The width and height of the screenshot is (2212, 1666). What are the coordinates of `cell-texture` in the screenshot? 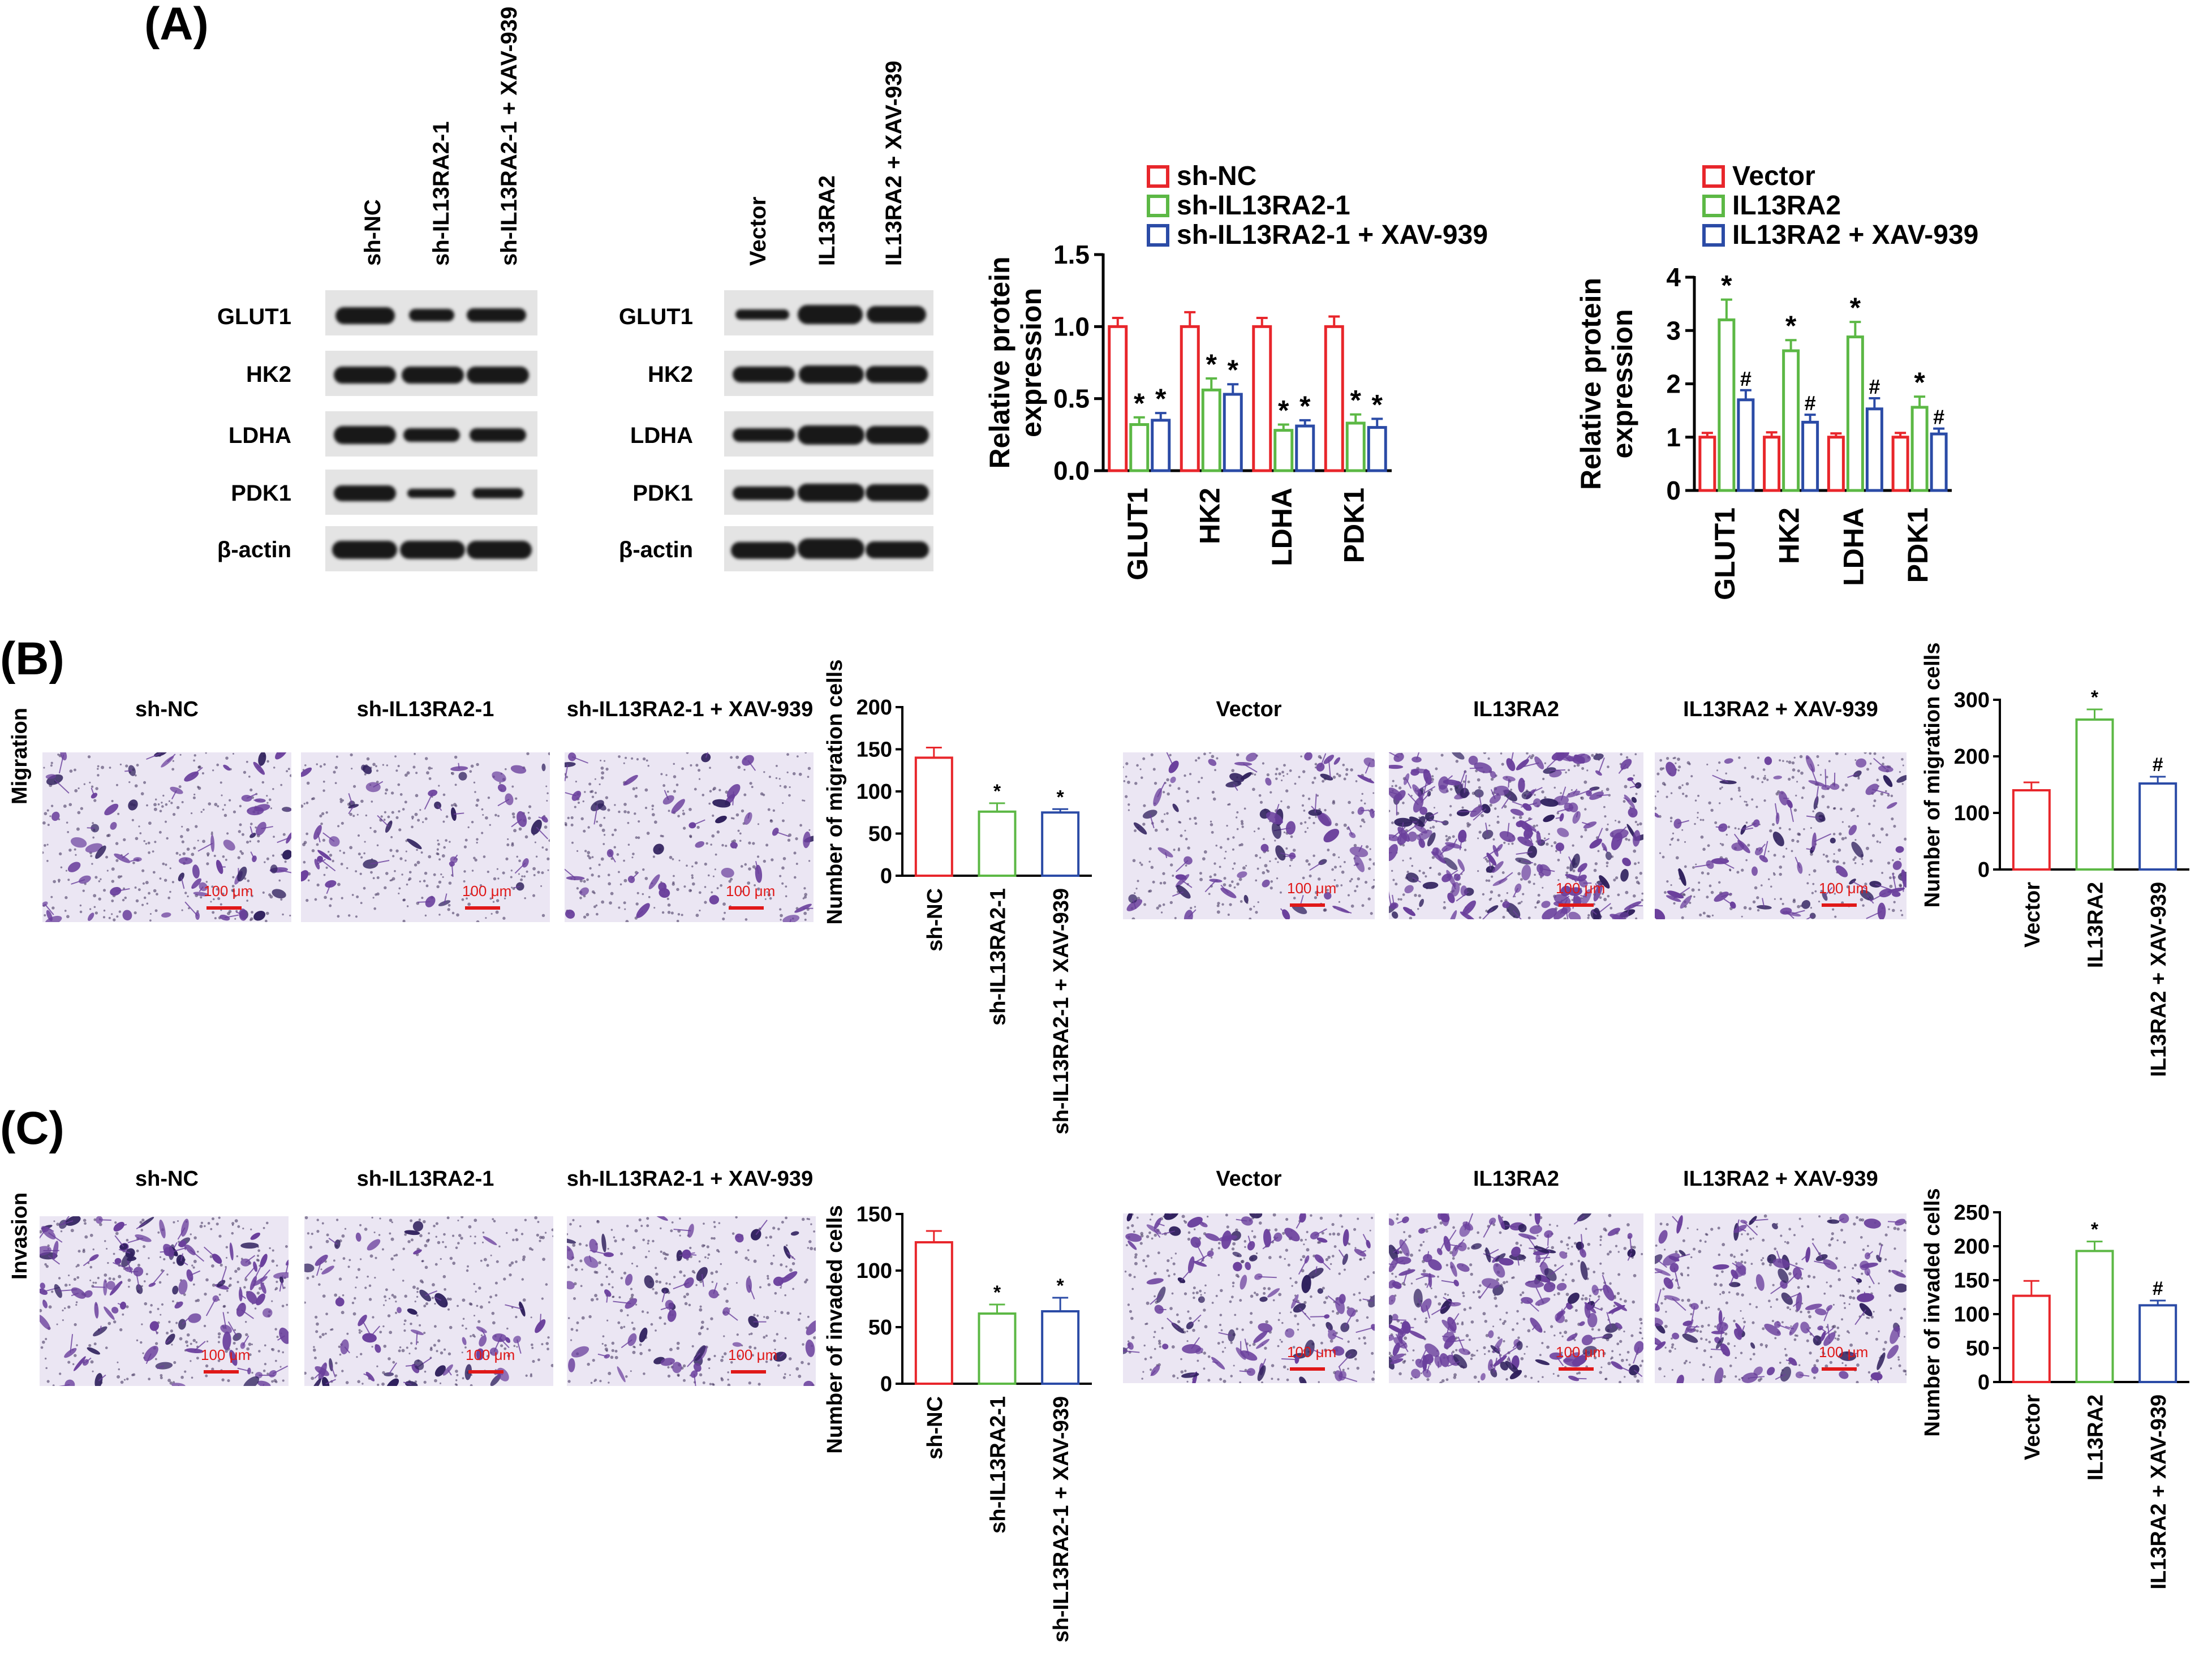 It's located at (1249, 835).